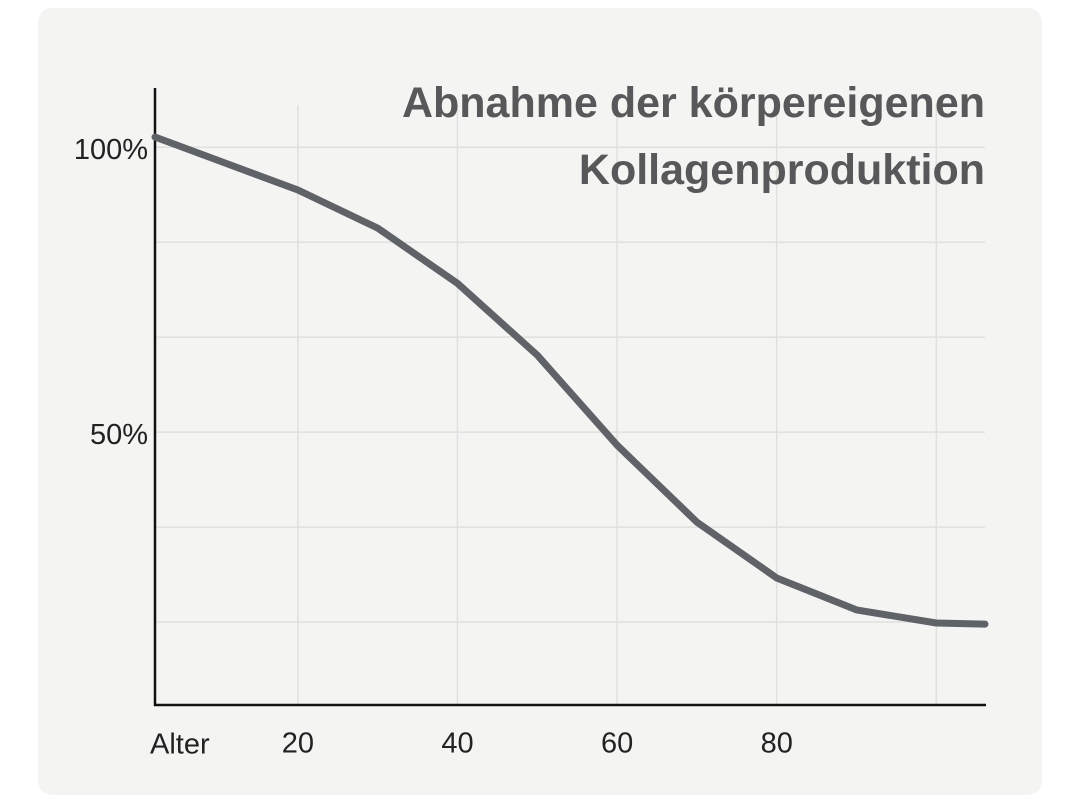 The image size is (1080, 802). Describe the element at coordinates (111, 150) in the screenshot. I see `y-tick-label: 100%` at that location.